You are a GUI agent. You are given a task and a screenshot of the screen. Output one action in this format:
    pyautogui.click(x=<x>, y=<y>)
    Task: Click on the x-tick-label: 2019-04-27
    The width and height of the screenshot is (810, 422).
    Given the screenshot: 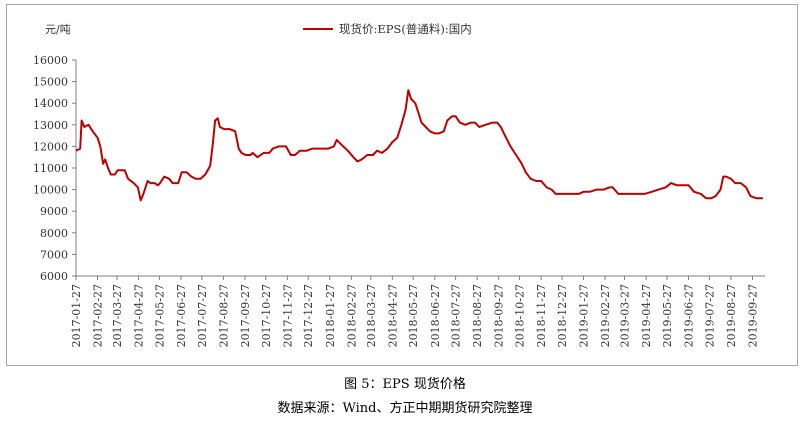 What is the action you would take?
    pyautogui.click(x=646, y=315)
    